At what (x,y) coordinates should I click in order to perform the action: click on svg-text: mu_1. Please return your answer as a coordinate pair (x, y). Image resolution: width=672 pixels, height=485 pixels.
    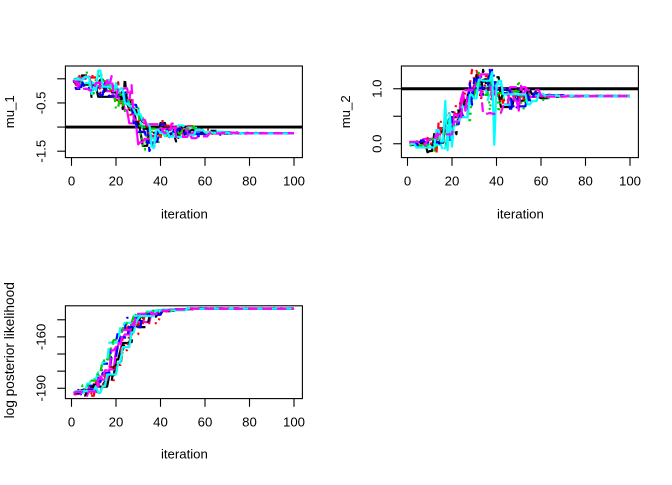
    Looking at the image, I should click on (9, 111).